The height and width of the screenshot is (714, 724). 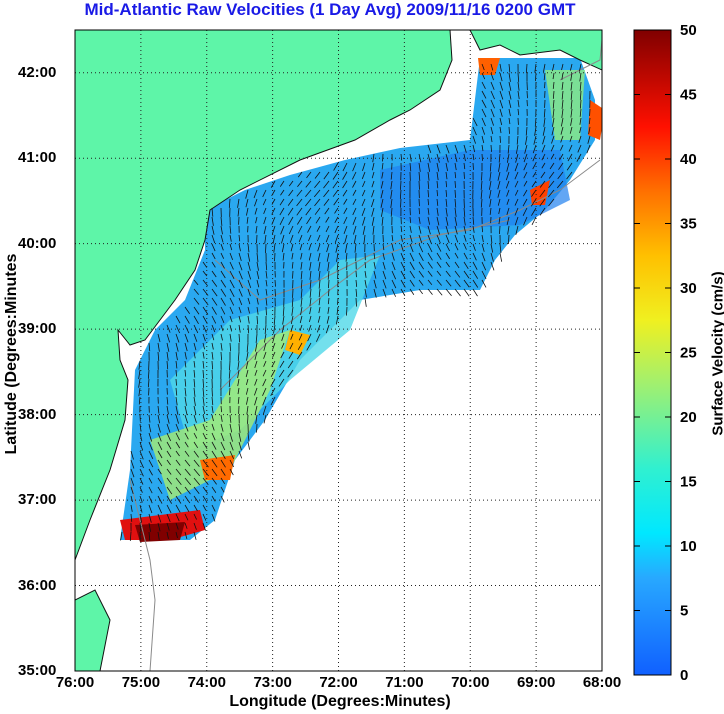 What do you see at coordinates (688, 30) in the screenshot?
I see `colorbar-tick-label: 50` at bounding box center [688, 30].